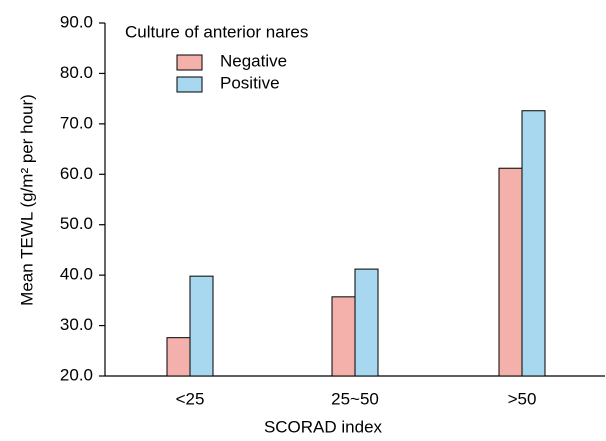 The width and height of the screenshot is (606, 441). Describe the element at coordinates (76, 72) in the screenshot. I see `y-tick-label: 80.0` at that location.